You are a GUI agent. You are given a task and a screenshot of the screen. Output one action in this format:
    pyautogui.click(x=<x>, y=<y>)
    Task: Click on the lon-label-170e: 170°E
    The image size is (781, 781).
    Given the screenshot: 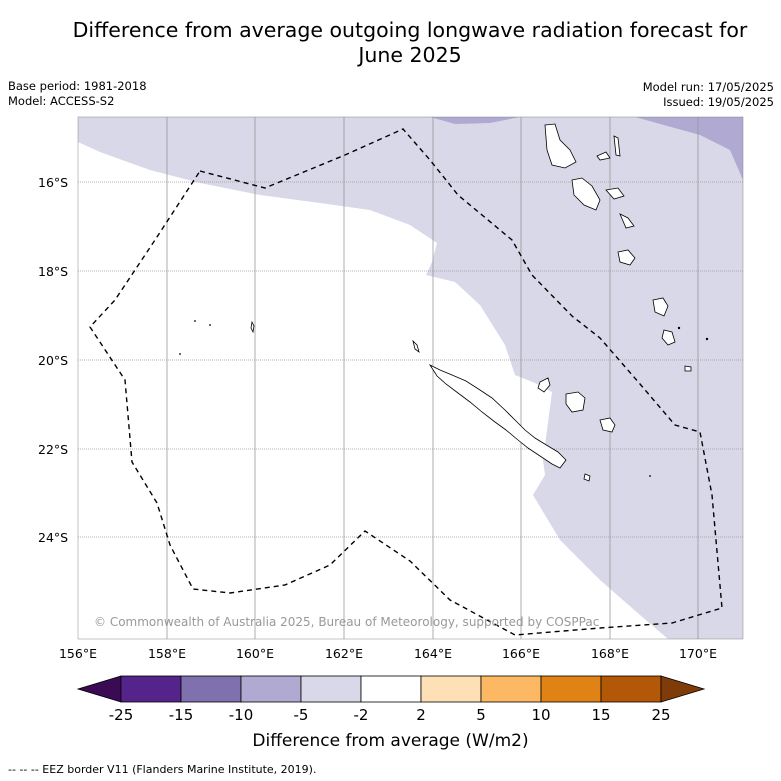 What is the action you would take?
    pyautogui.click(x=697, y=653)
    